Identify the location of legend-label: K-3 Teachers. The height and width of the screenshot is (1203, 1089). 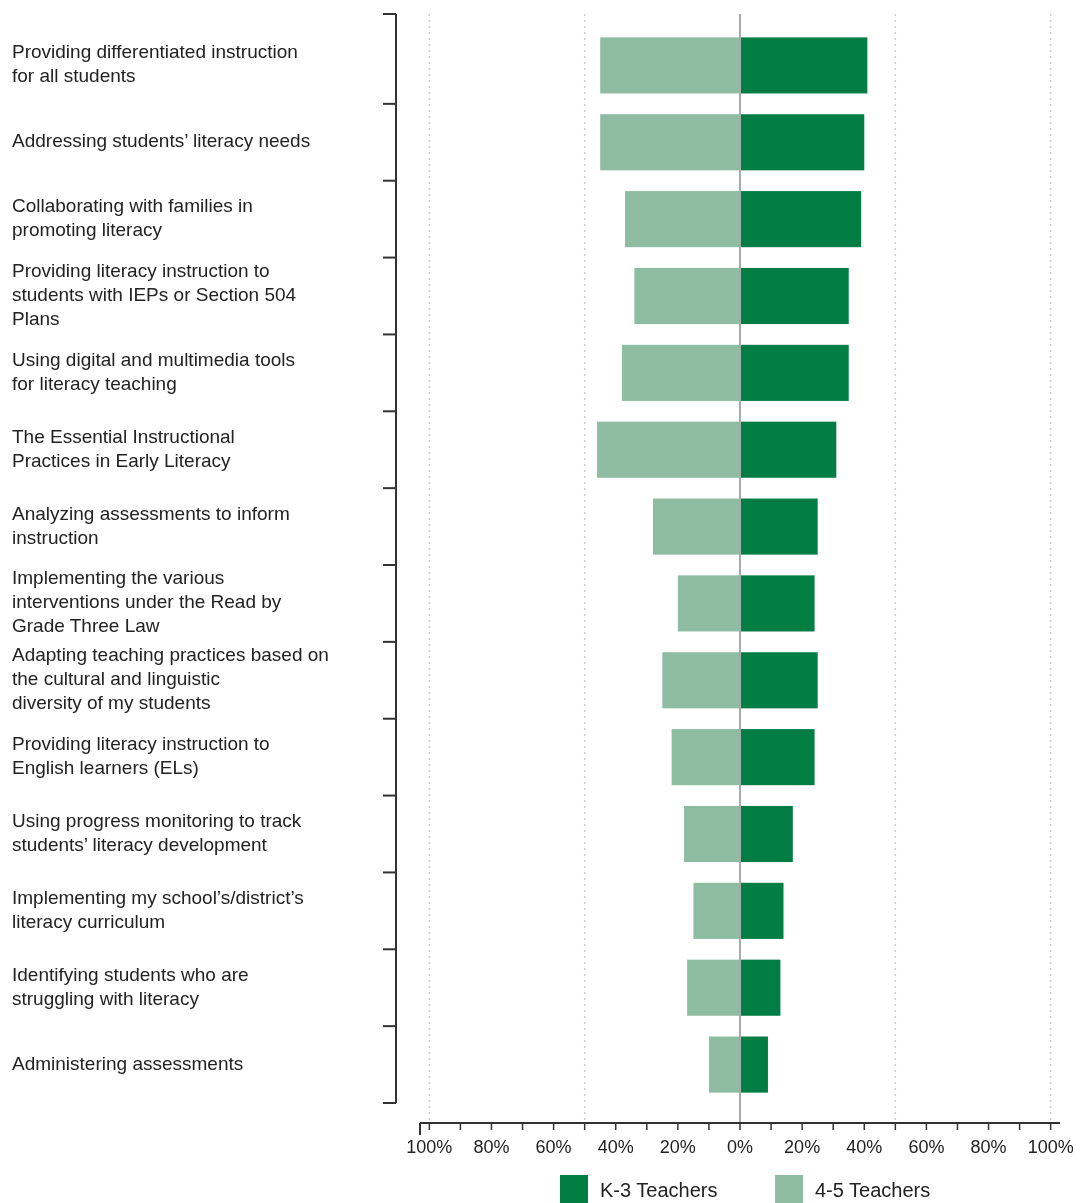
(659, 1190).